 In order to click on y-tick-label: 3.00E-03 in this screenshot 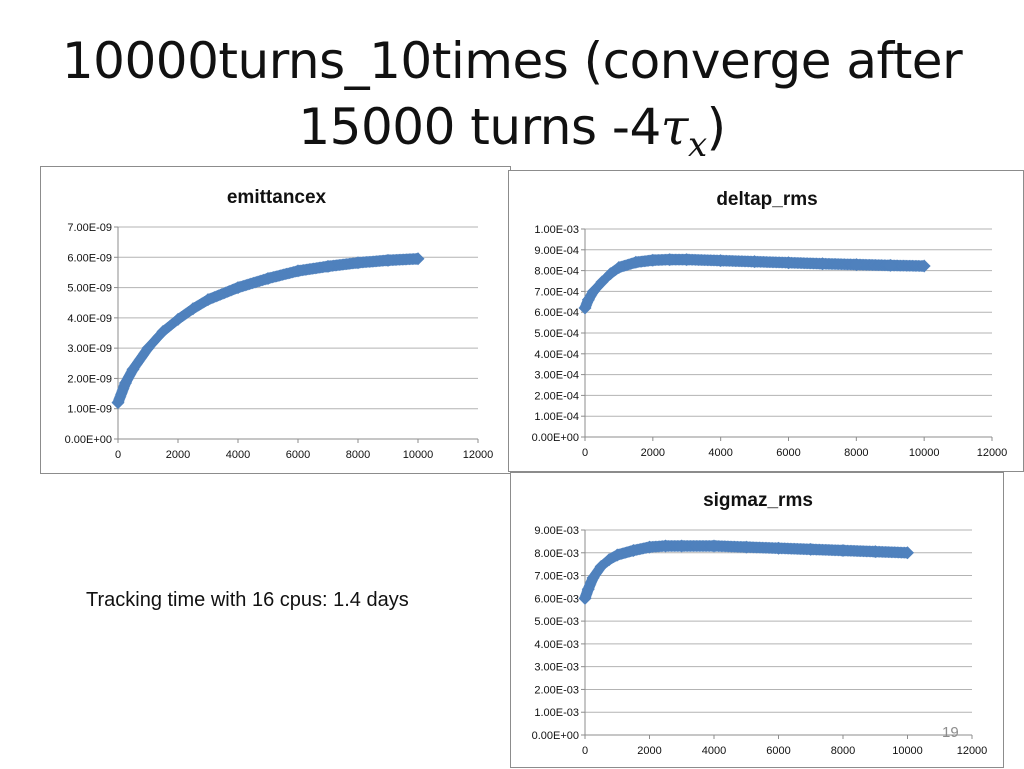, I will do `click(556, 668)`.